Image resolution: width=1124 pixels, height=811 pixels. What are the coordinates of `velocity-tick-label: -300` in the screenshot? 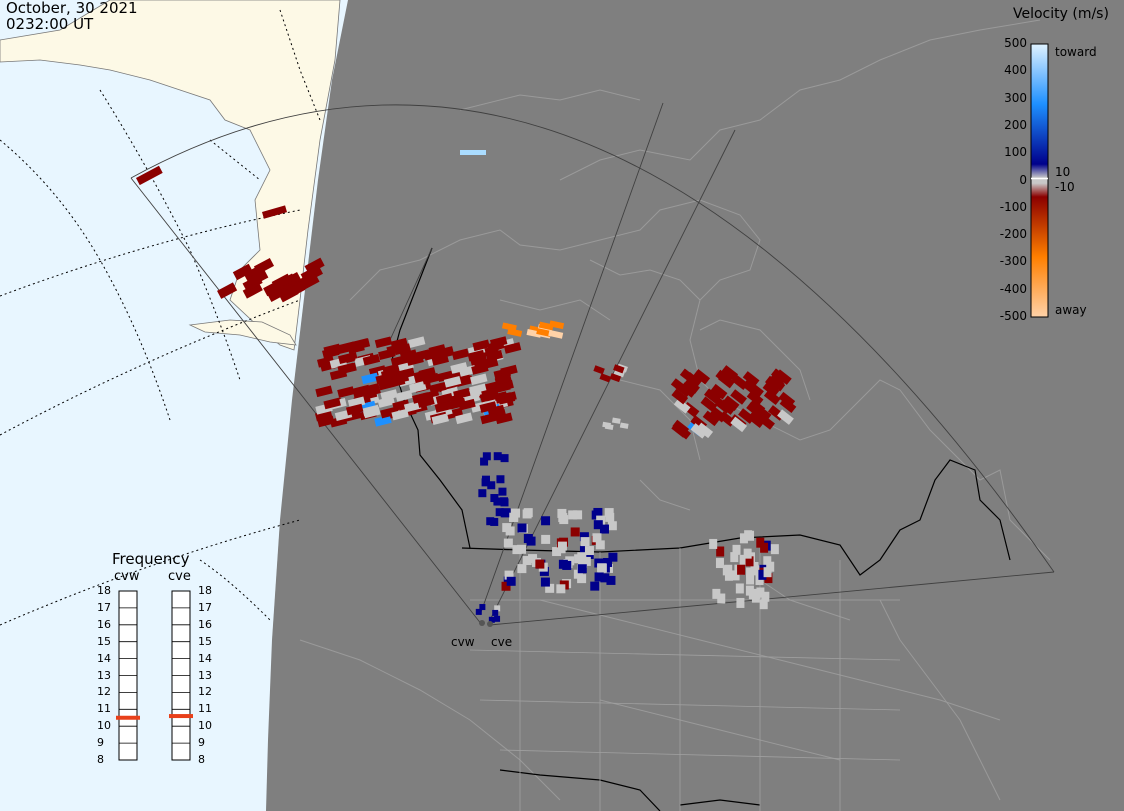 It's located at (1013, 261).